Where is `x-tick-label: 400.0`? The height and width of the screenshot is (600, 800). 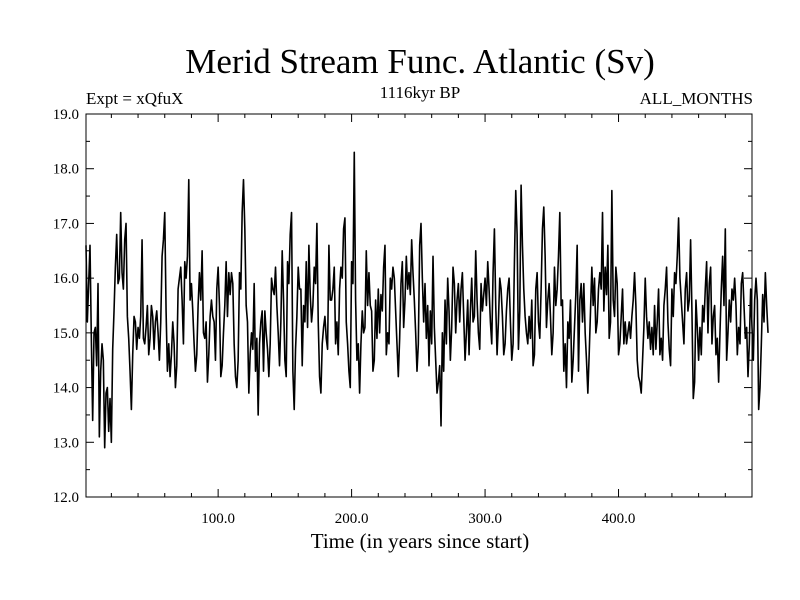 x-tick-label: 400.0 is located at coordinates (619, 519).